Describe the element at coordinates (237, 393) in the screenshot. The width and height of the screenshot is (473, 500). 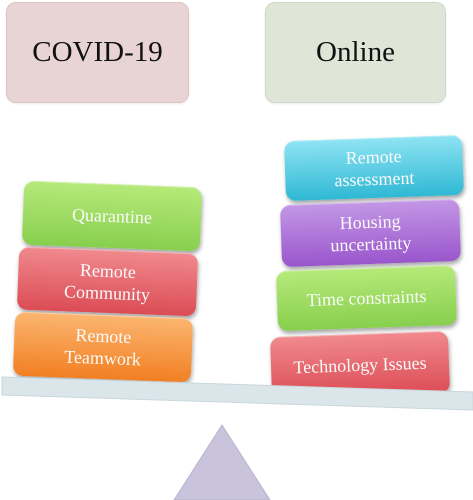
I see `balance-beam` at that location.